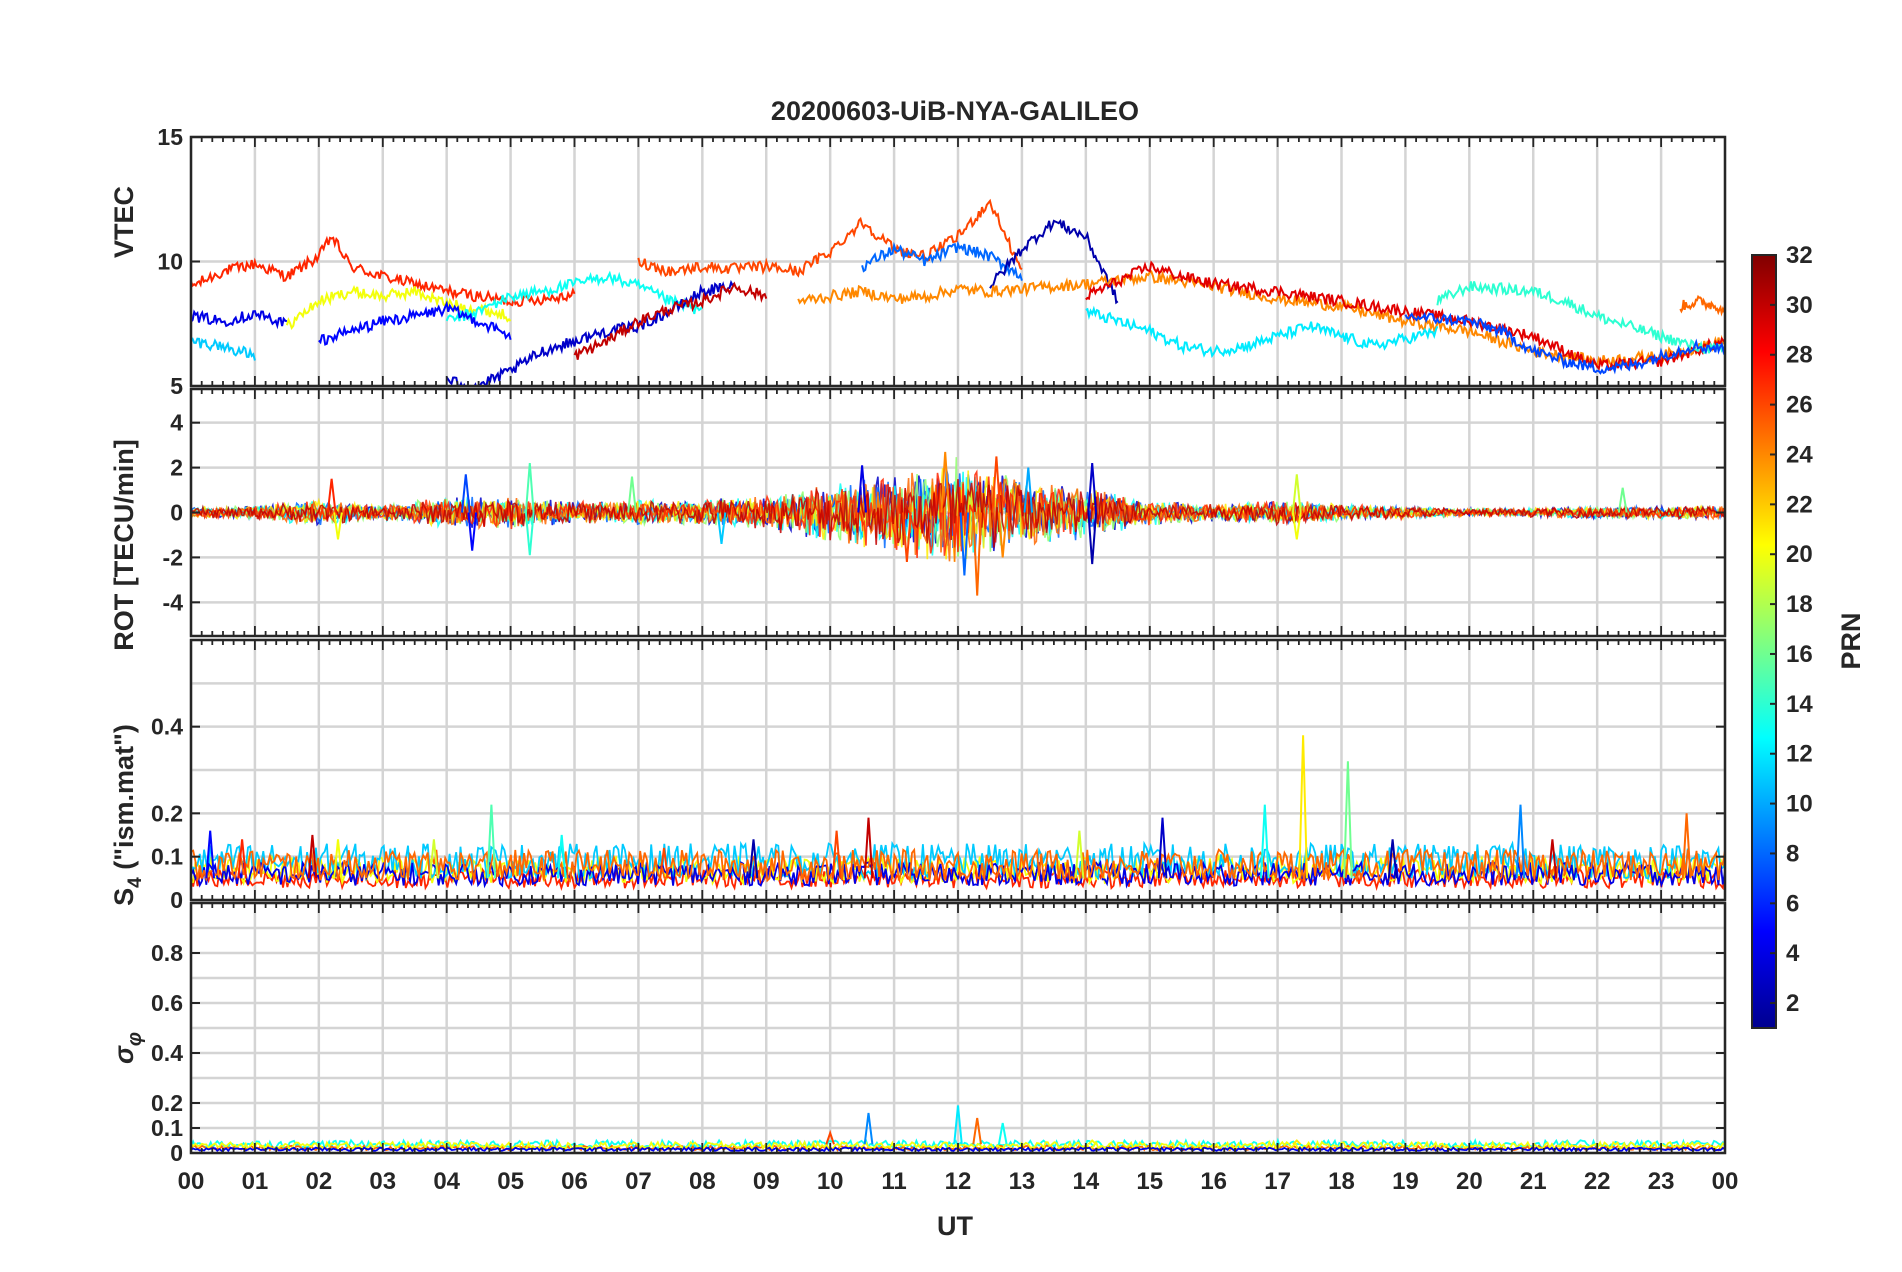 The image size is (1902, 1272). Describe the element at coordinates (1799, 405) in the screenshot. I see `colorbar-tick-label: 26` at that location.